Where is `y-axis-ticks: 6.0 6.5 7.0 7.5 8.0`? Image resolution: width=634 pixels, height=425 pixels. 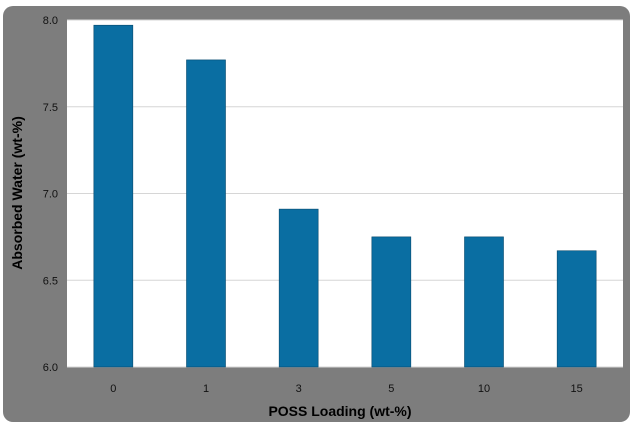
y-axis-ticks: 6.0 6.5 7.0 7.5 8.0 is located at coordinates (50, 194).